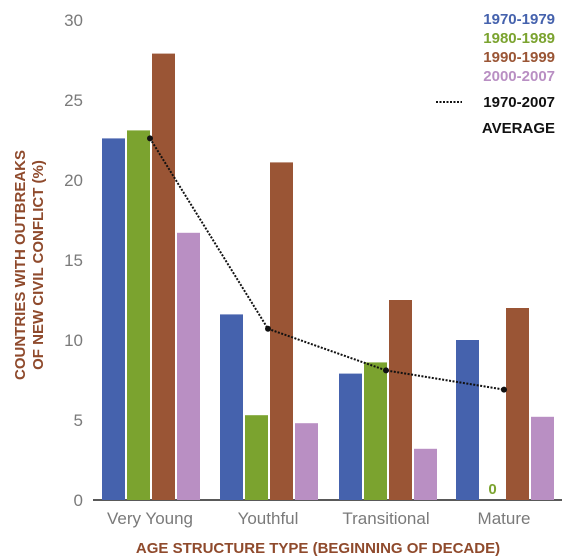 This screenshot has height=558, width=562. What do you see at coordinates (150, 518) in the screenshot?
I see `category-label: Very Young` at bounding box center [150, 518].